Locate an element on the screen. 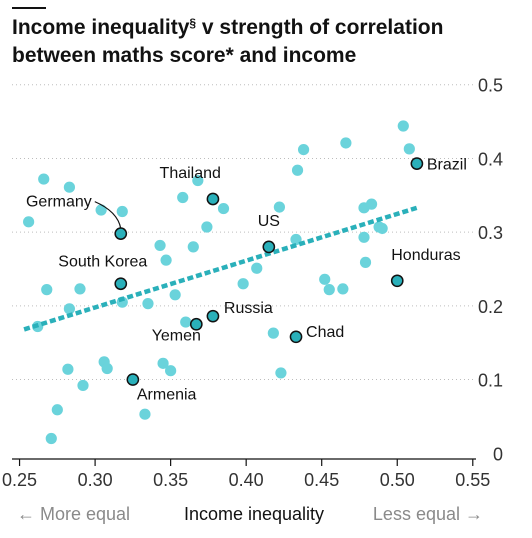 The width and height of the screenshot is (532, 538). highlight-point-us is located at coordinates (268, 246).